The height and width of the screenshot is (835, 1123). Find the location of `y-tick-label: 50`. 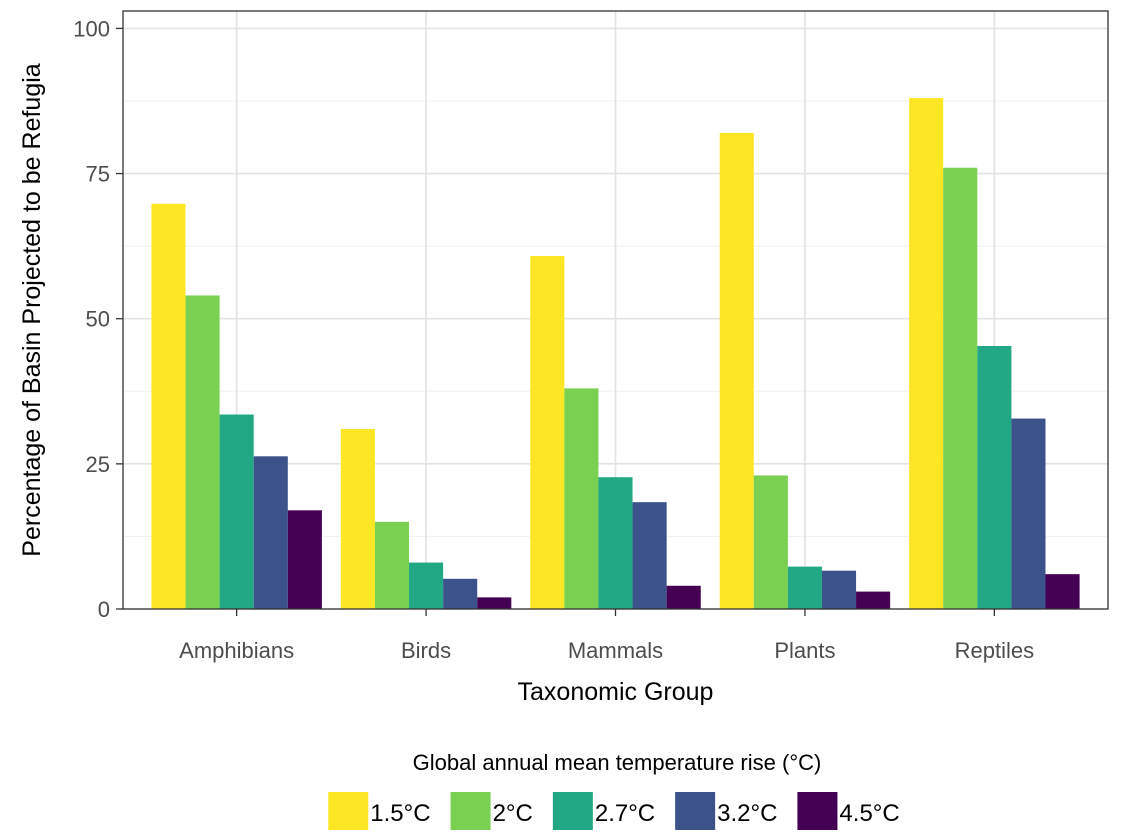

y-tick-label: 50 is located at coordinates (98, 319).